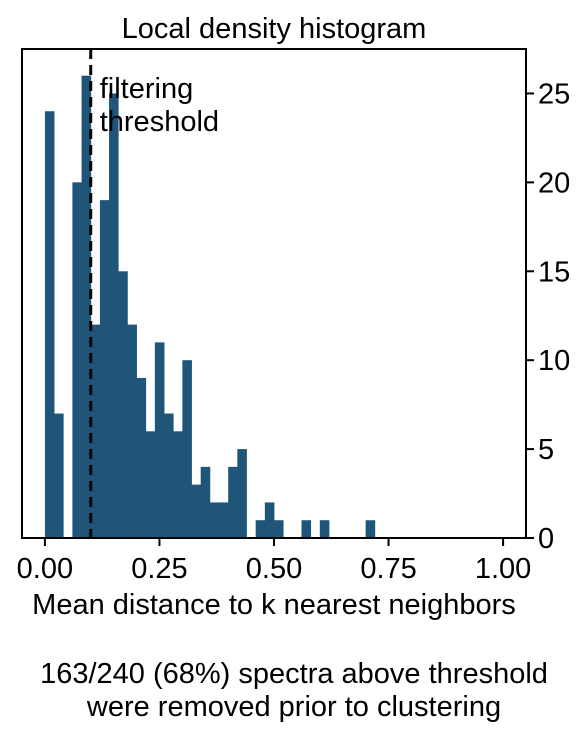  I want to click on y-axis-right: 0 5 10 15 20 25, so click(548, 316).